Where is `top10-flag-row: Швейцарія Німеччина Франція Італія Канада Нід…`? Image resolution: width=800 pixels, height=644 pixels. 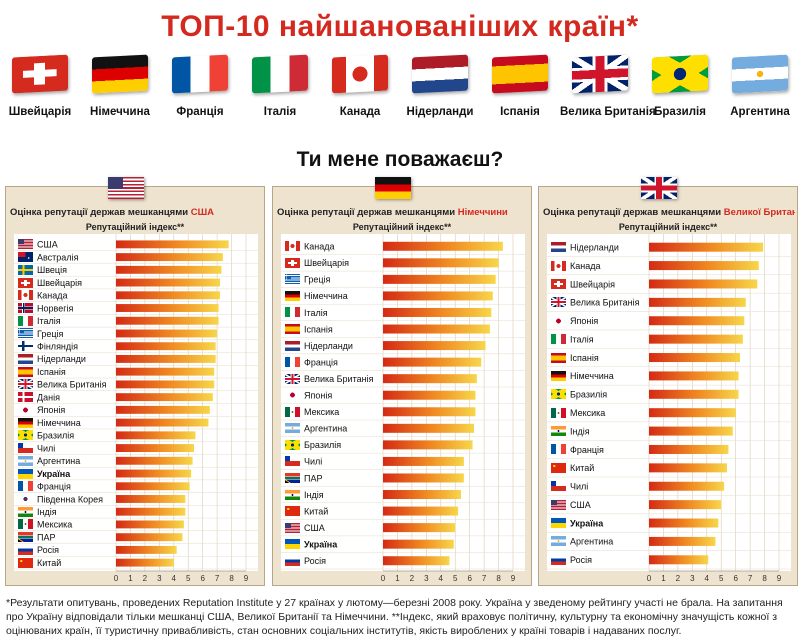 top10-flag-row: Швейцарія Німеччина Франція Італія Канада Нід… is located at coordinates (400, 95).